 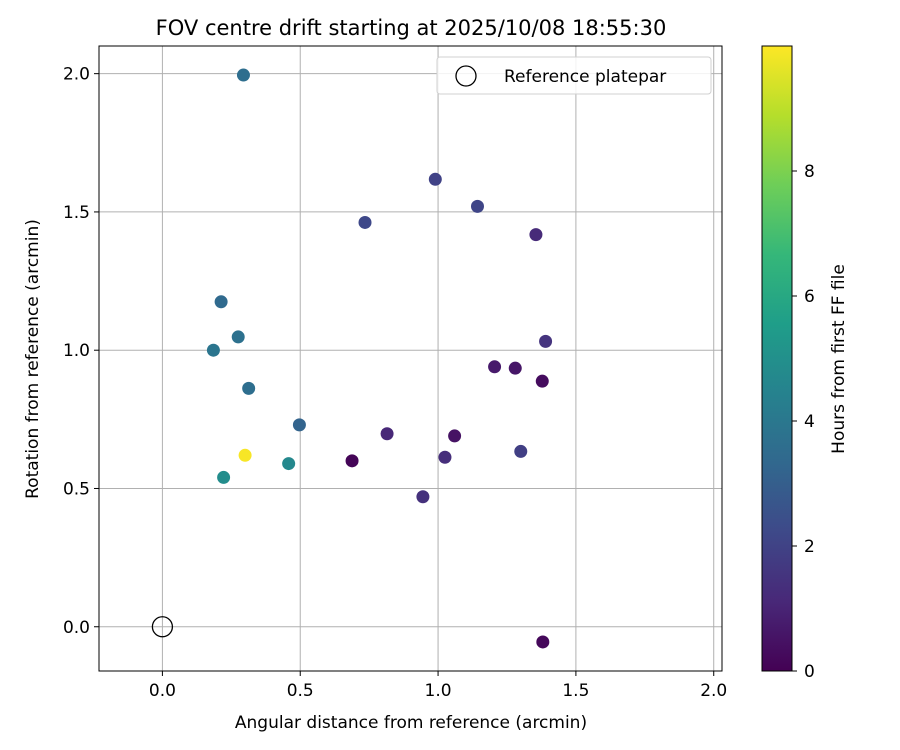 I want to click on colorbar-tick-label: 4, so click(x=809, y=422).